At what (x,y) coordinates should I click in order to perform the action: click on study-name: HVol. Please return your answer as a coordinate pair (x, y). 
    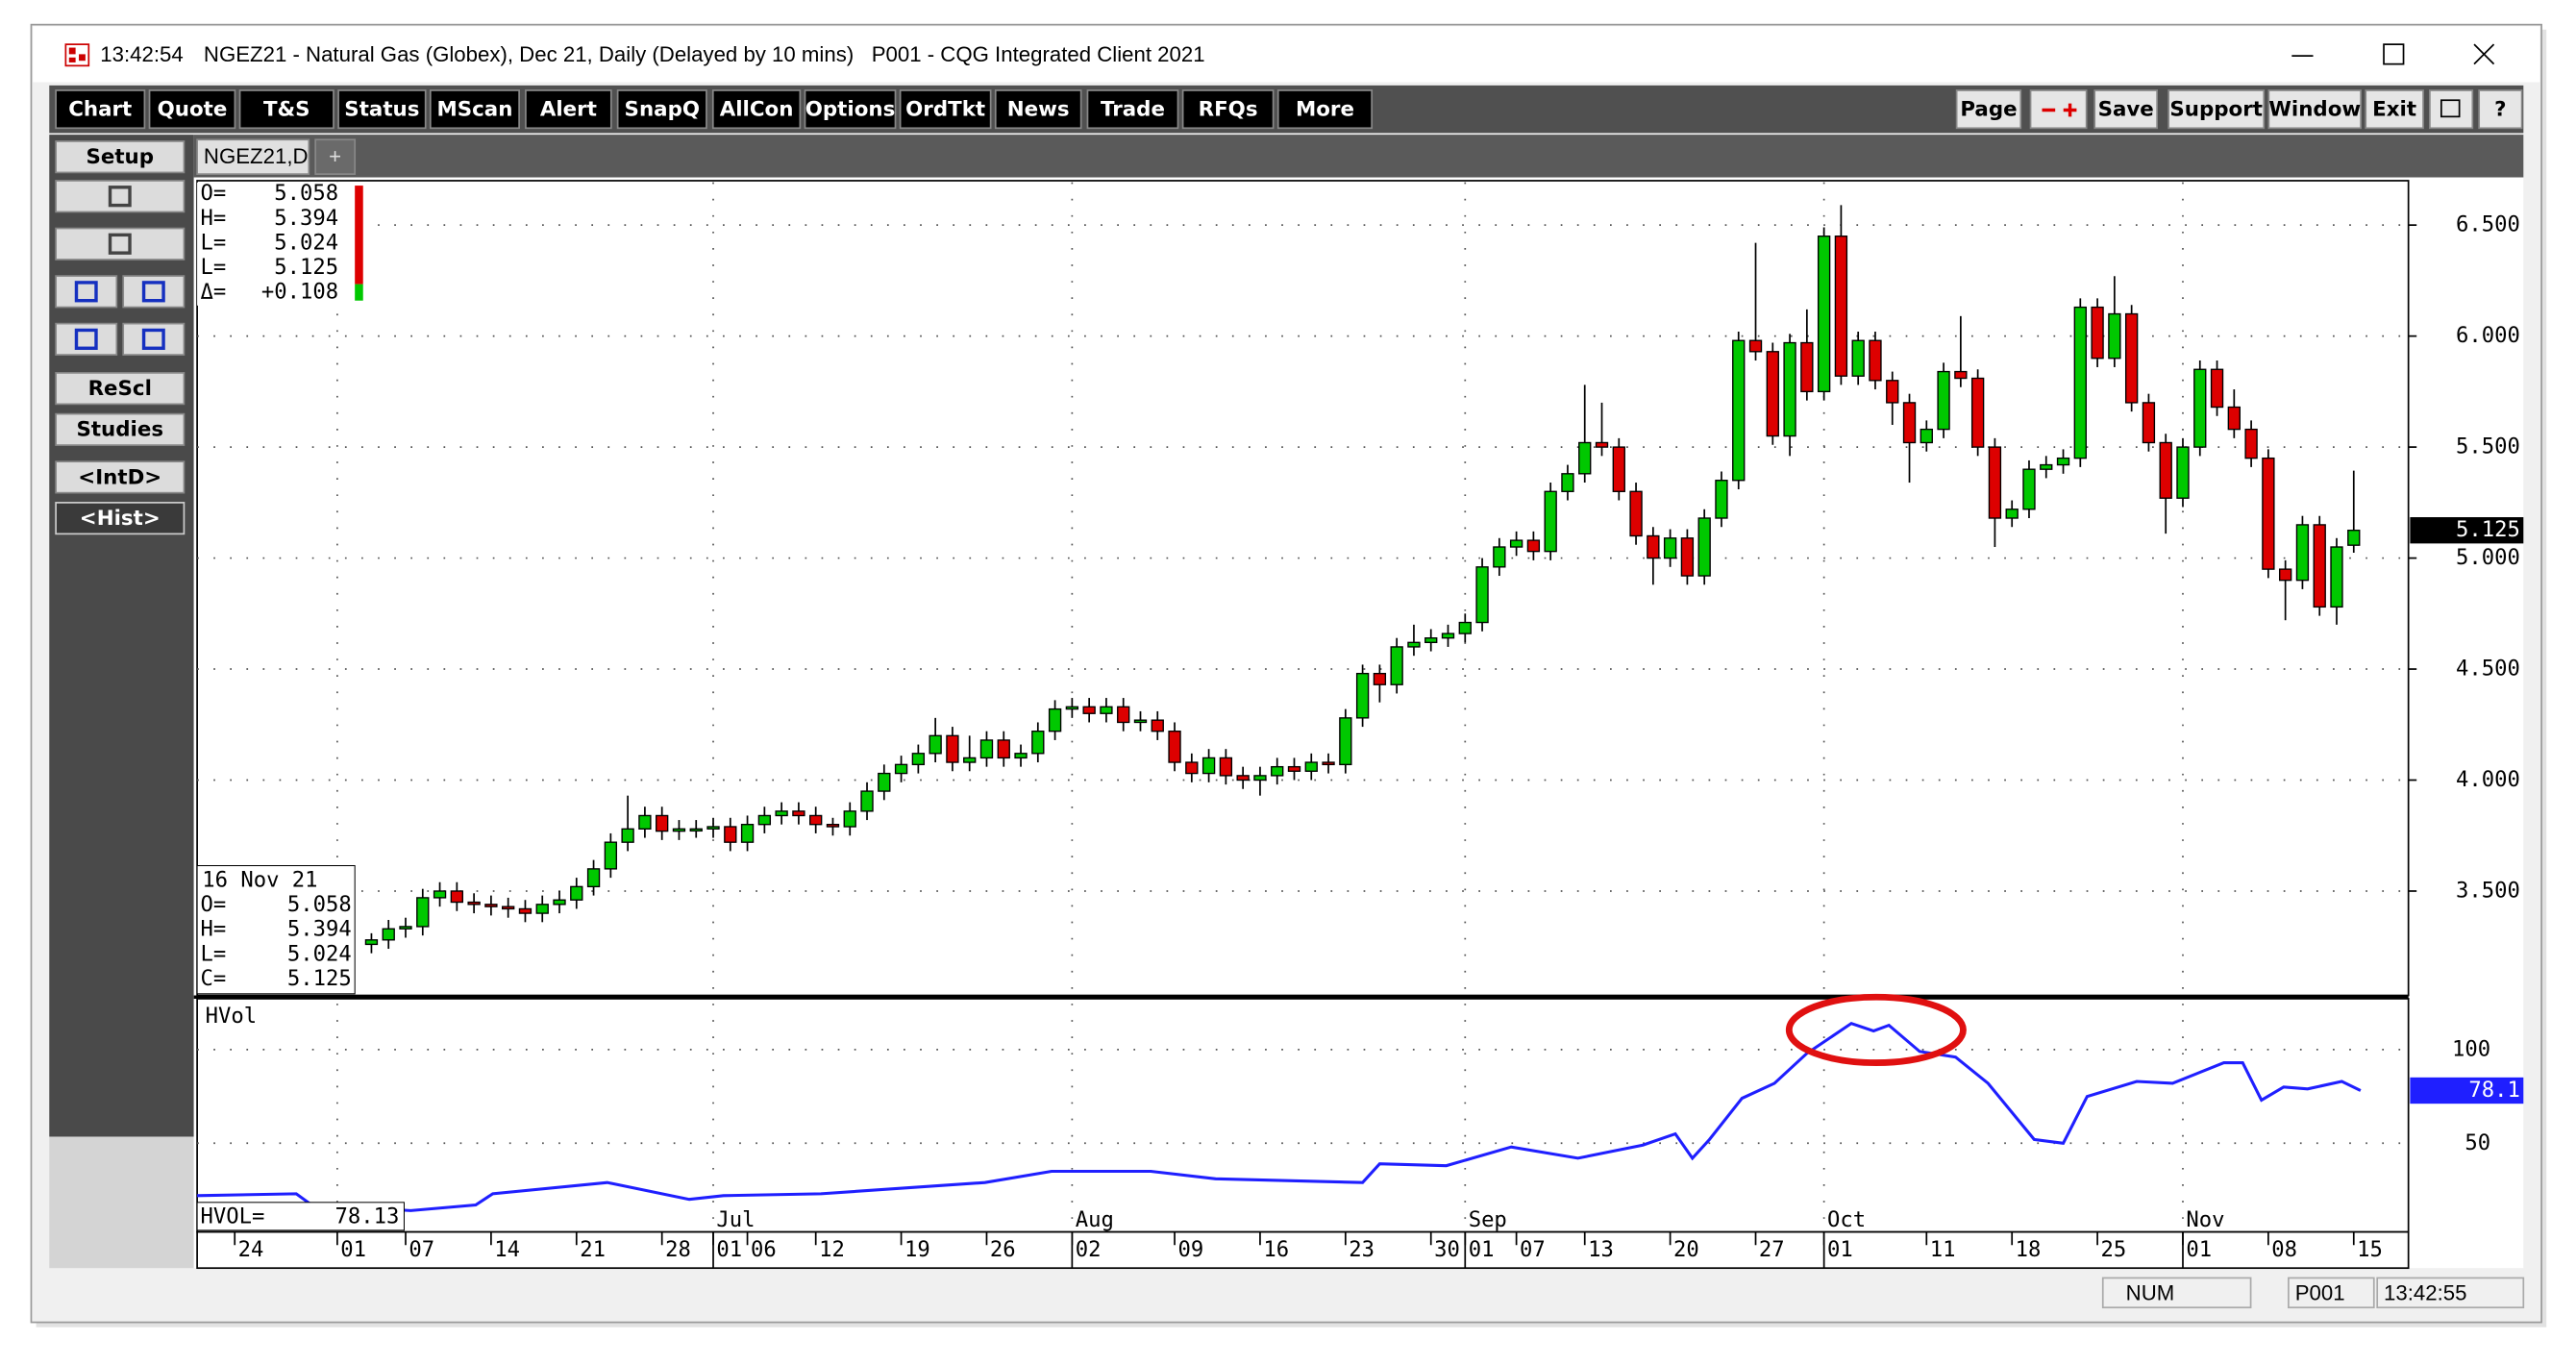
    Looking at the image, I should click on (232, 1017).